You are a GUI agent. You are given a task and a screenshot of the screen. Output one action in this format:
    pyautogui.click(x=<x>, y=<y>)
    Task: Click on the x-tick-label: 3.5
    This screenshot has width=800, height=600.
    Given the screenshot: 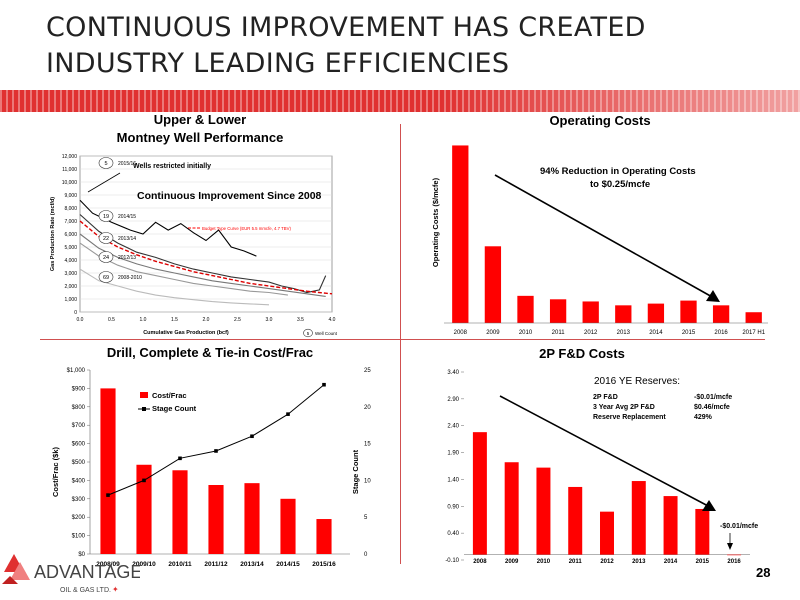 What is the action you would take?
    pyautogui.click(x=300, y=320)
    